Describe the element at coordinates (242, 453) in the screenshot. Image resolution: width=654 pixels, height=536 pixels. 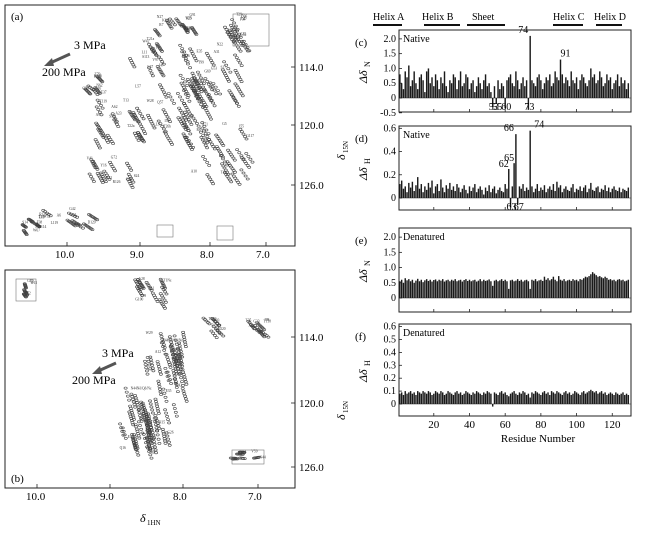
I see `peak-assignment-label: N101` at that location.